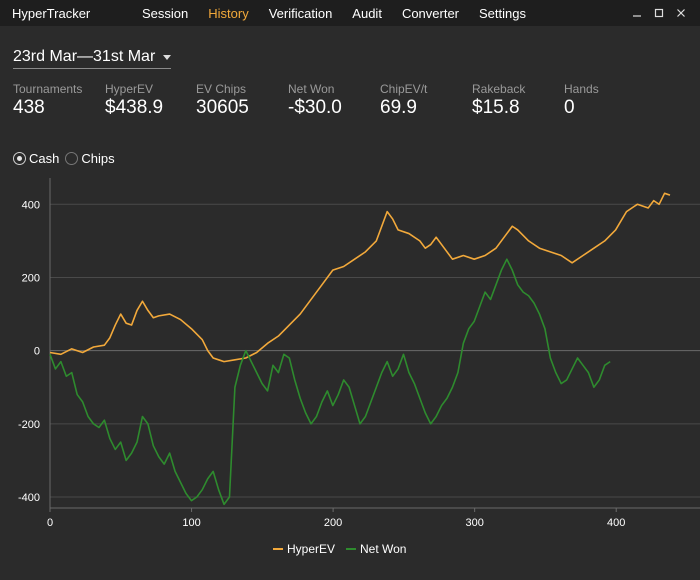  I want to click on stat-value: $15.8, so click(496, 107).